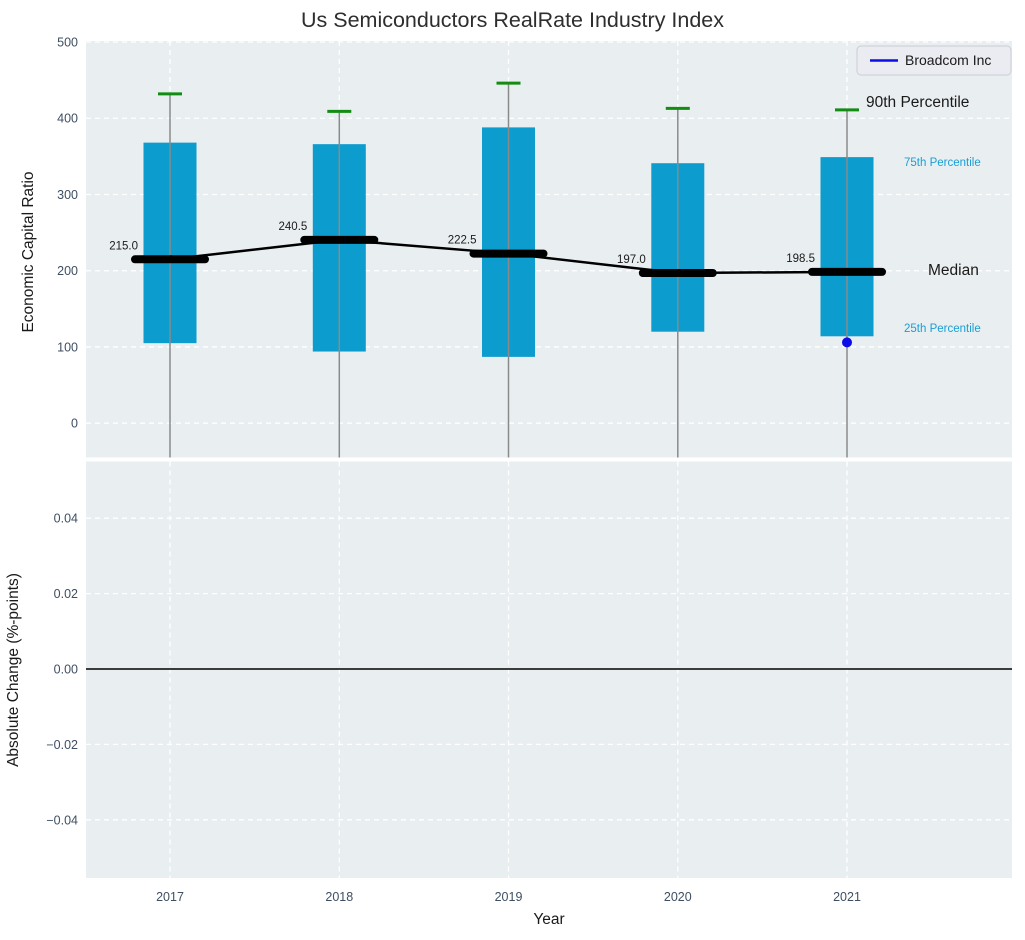  I want to click on xtick-2021: 2021, so click(847, 897).